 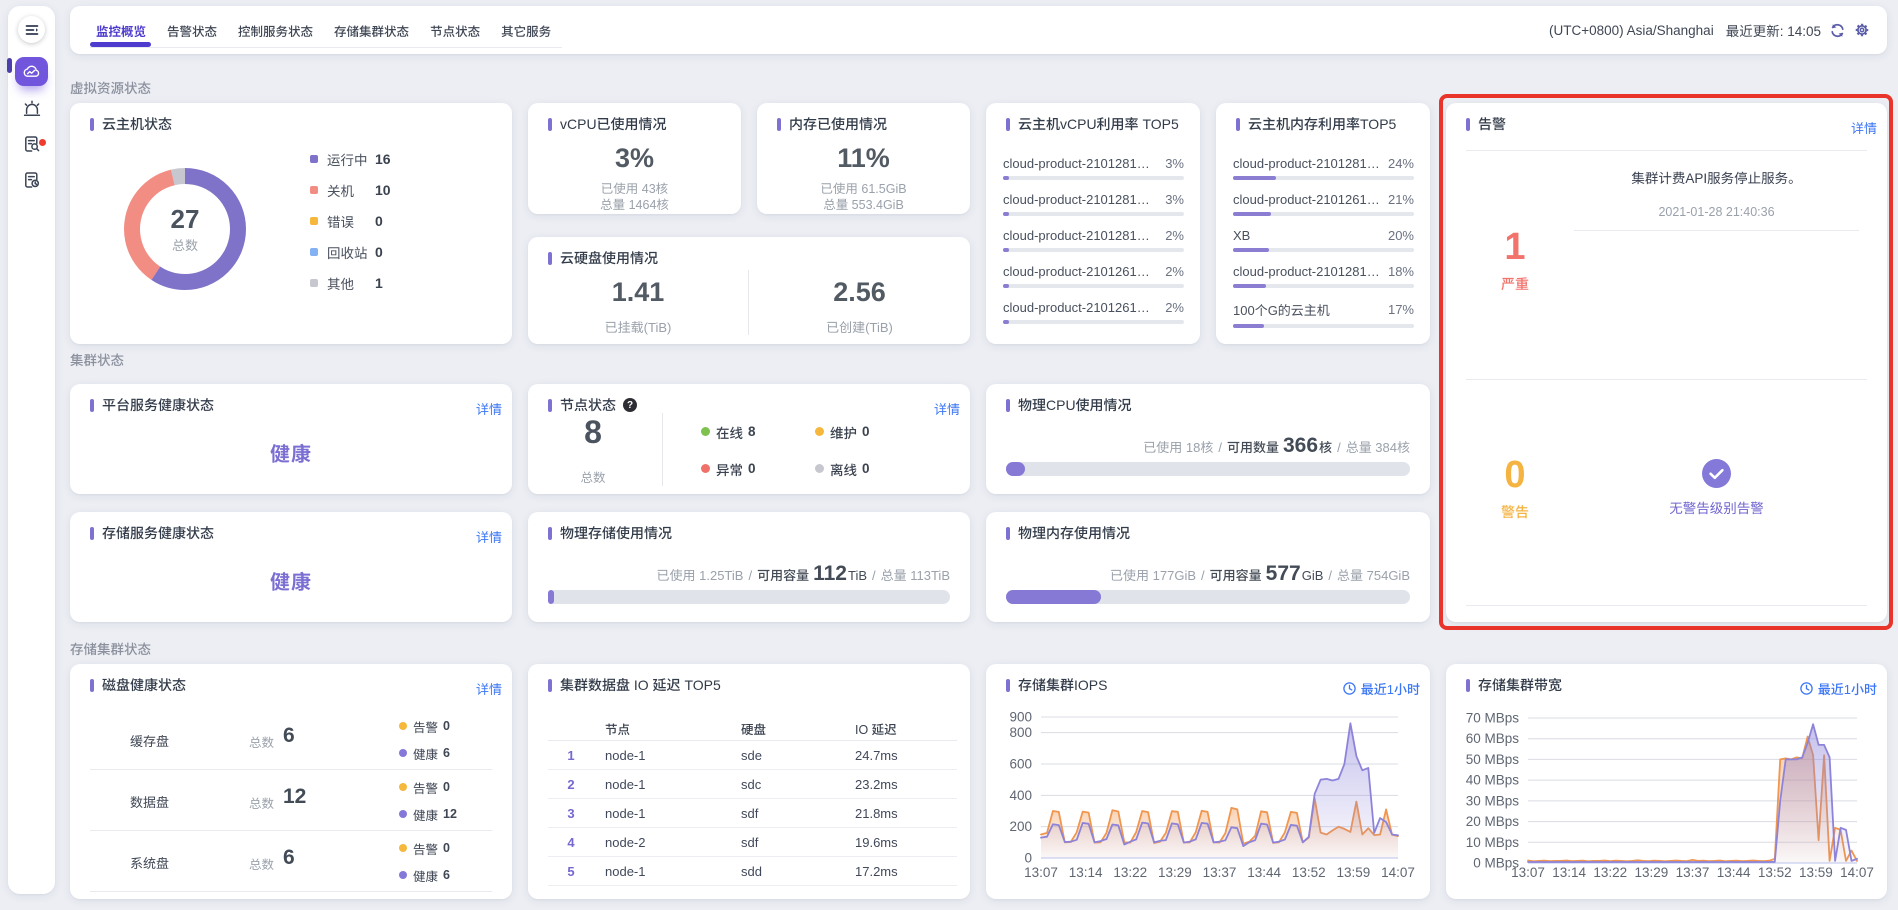 What do you see at coordinates (1074, 533) in the screenshot?
I see `card-title-text: 物理内存使用情况` at bounding box center [1074, 533].